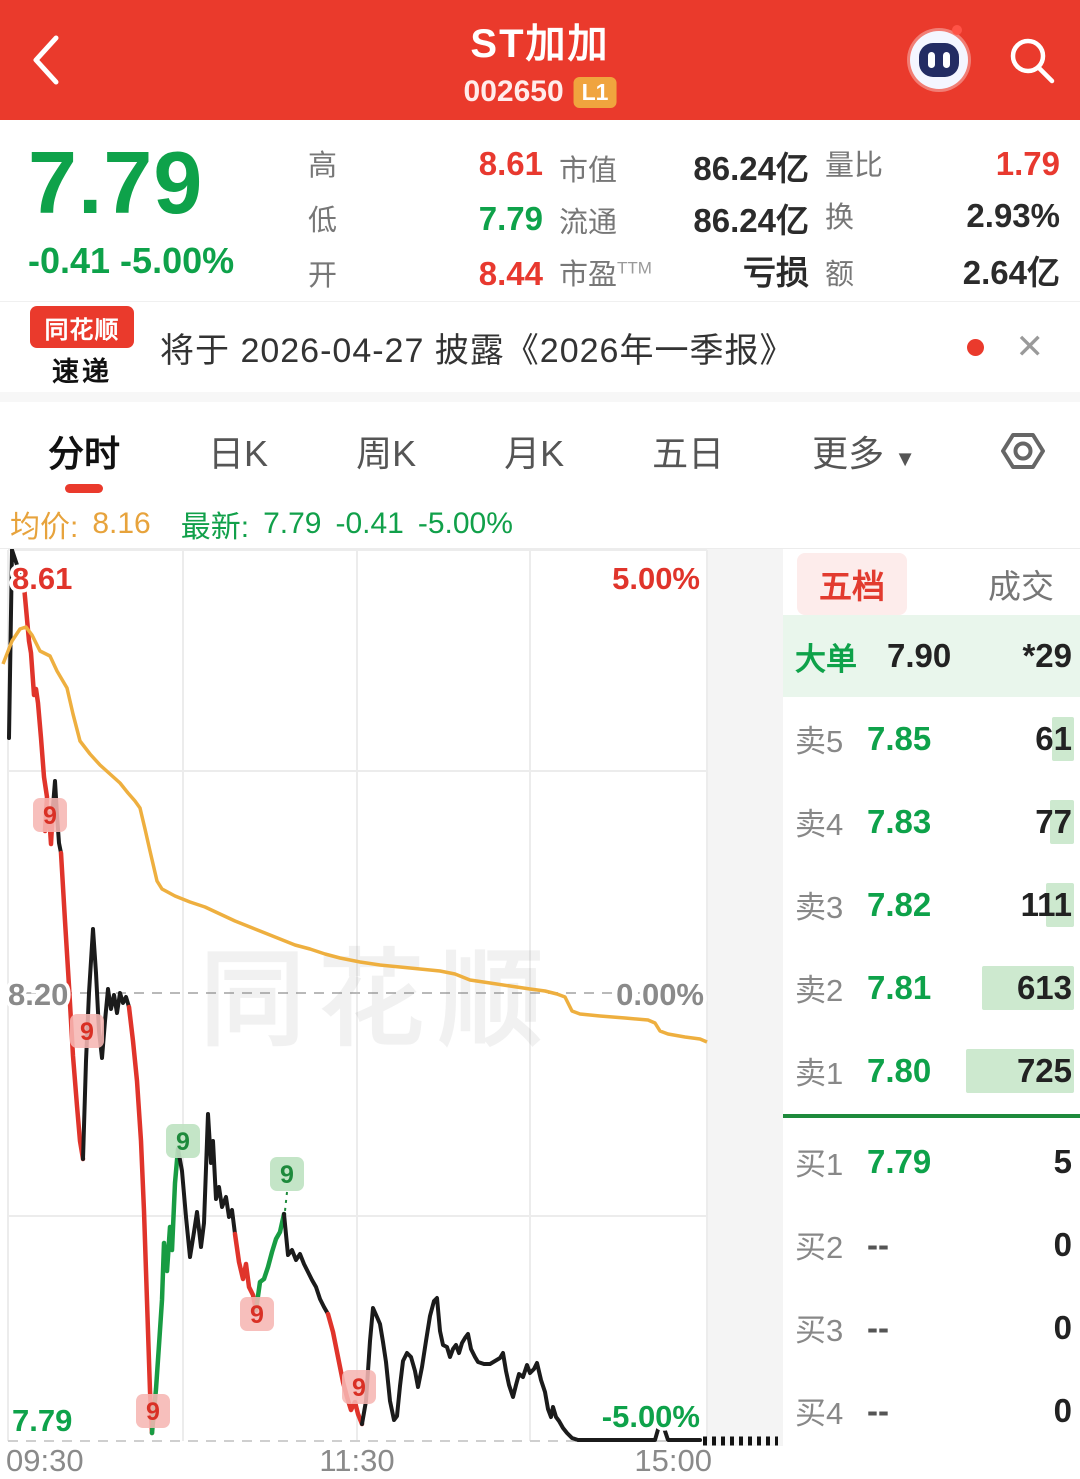 This screenshot has height=1479, width=1080. Describe the element at coordinates (540, 524) in the screenshot. I see `chart-info-line: 均价: 8.16 最新: 7.79 -0.41 -5.00%` at that location.